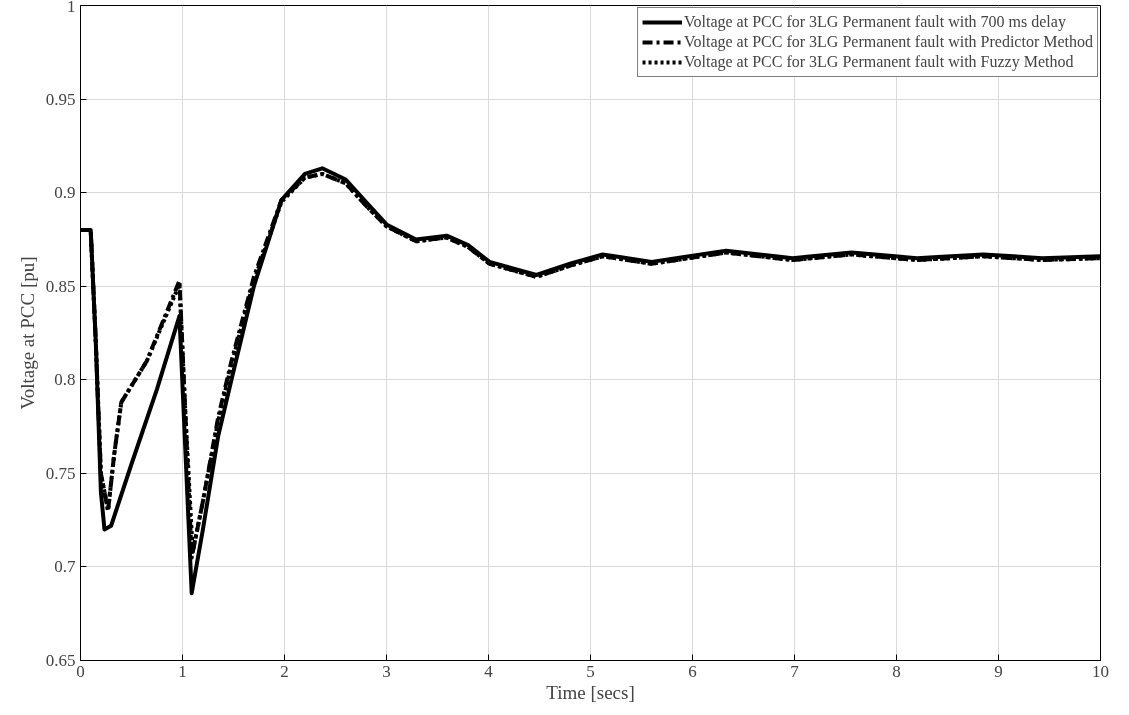 The height and width of the screenshot is (715, 1129). I want to click on x-tick-label: 6, so click(692, 671).